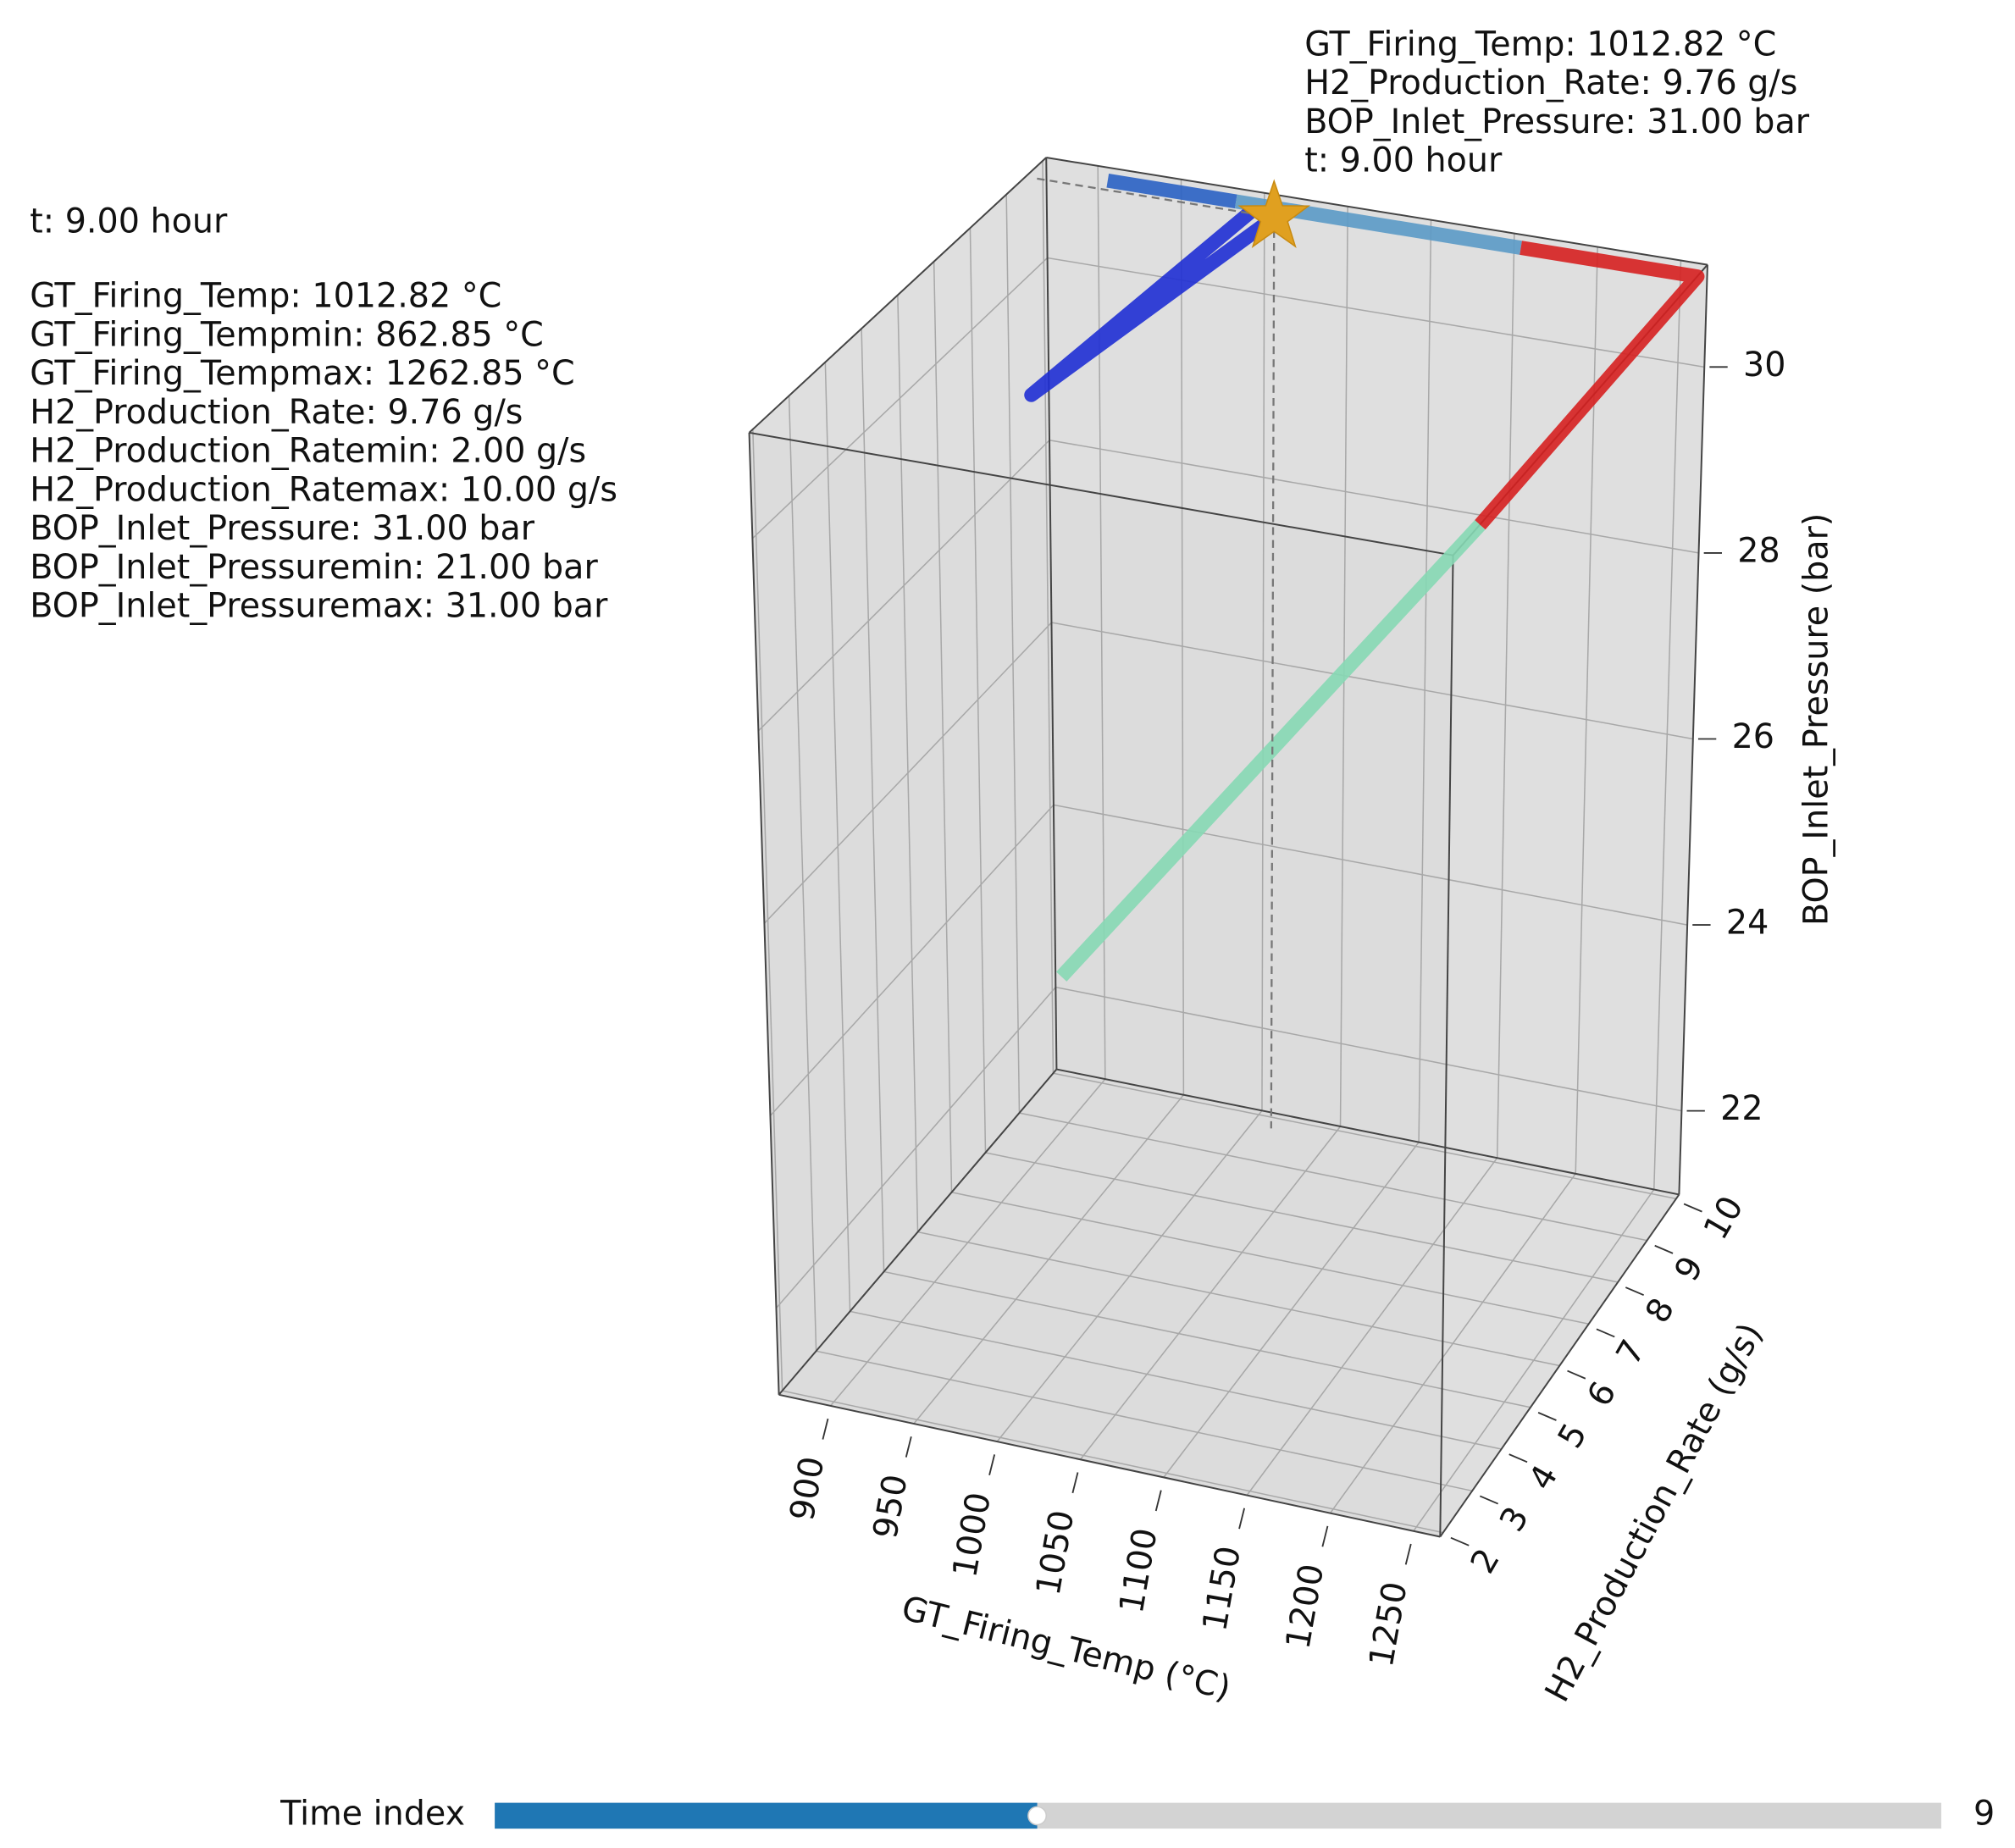 This screenshot has width=2015, height=1848. Describe the element at coordinates (323, 489) in the screenshot. I see `info-line: H2_Production_Ratemax: 10.00 g/s` at that location.